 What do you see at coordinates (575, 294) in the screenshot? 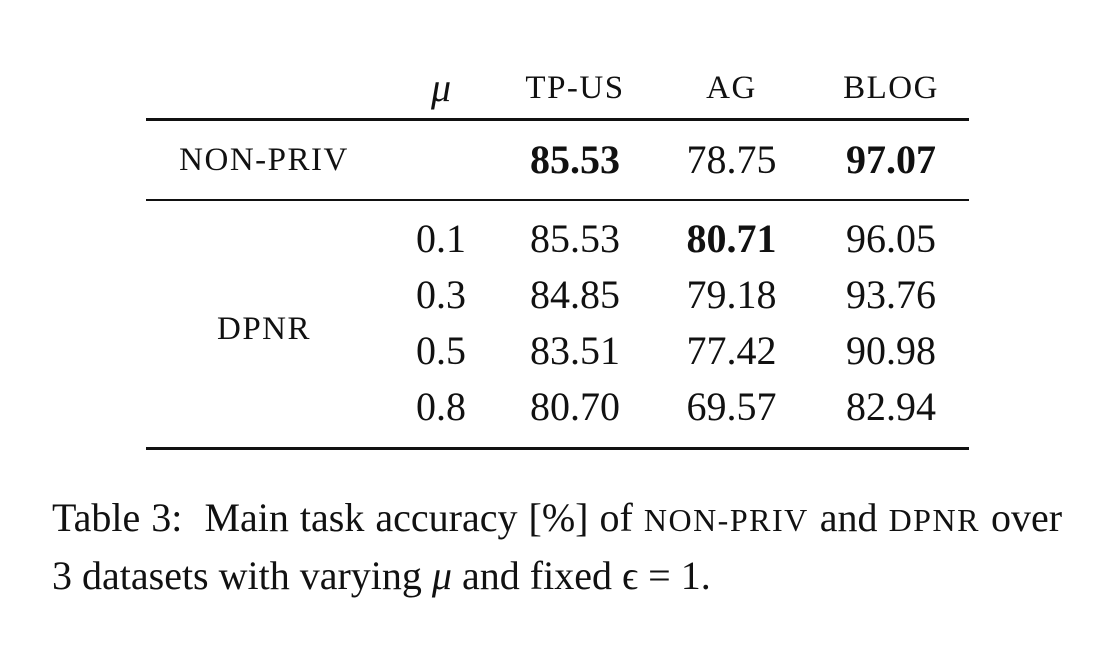
I see `cell-tp-us-dpnr-1: 84.85` at bounding box center [575, 294].